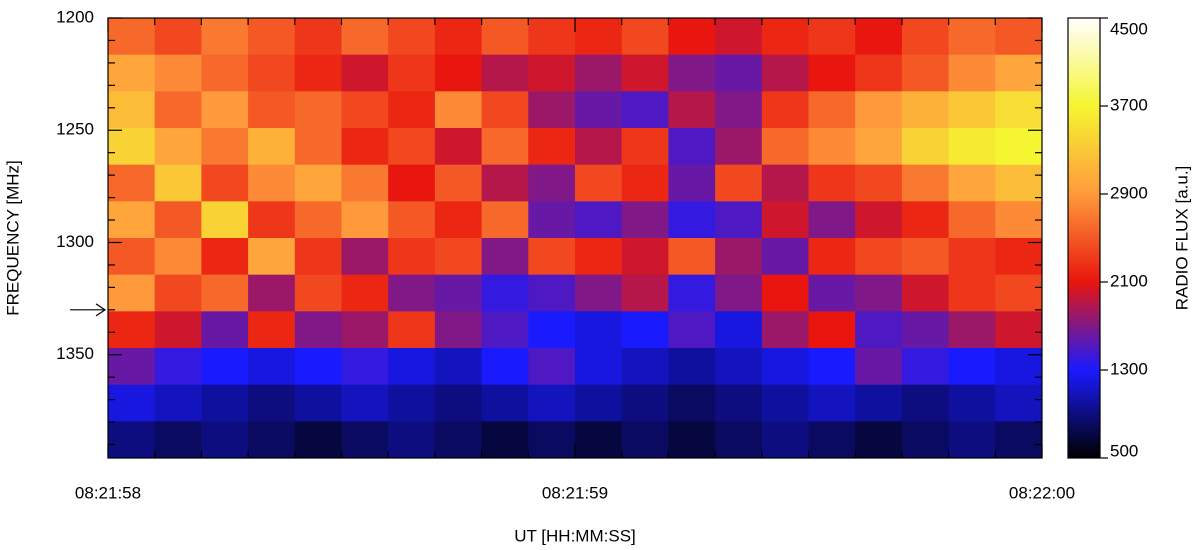 The height and width of the screenshot is (550, 1200). What do you see at coordinates (1129, 368) in the screenshot?
I see `colorbar-tick-label: 1300` at bounding box center [1129, 368].